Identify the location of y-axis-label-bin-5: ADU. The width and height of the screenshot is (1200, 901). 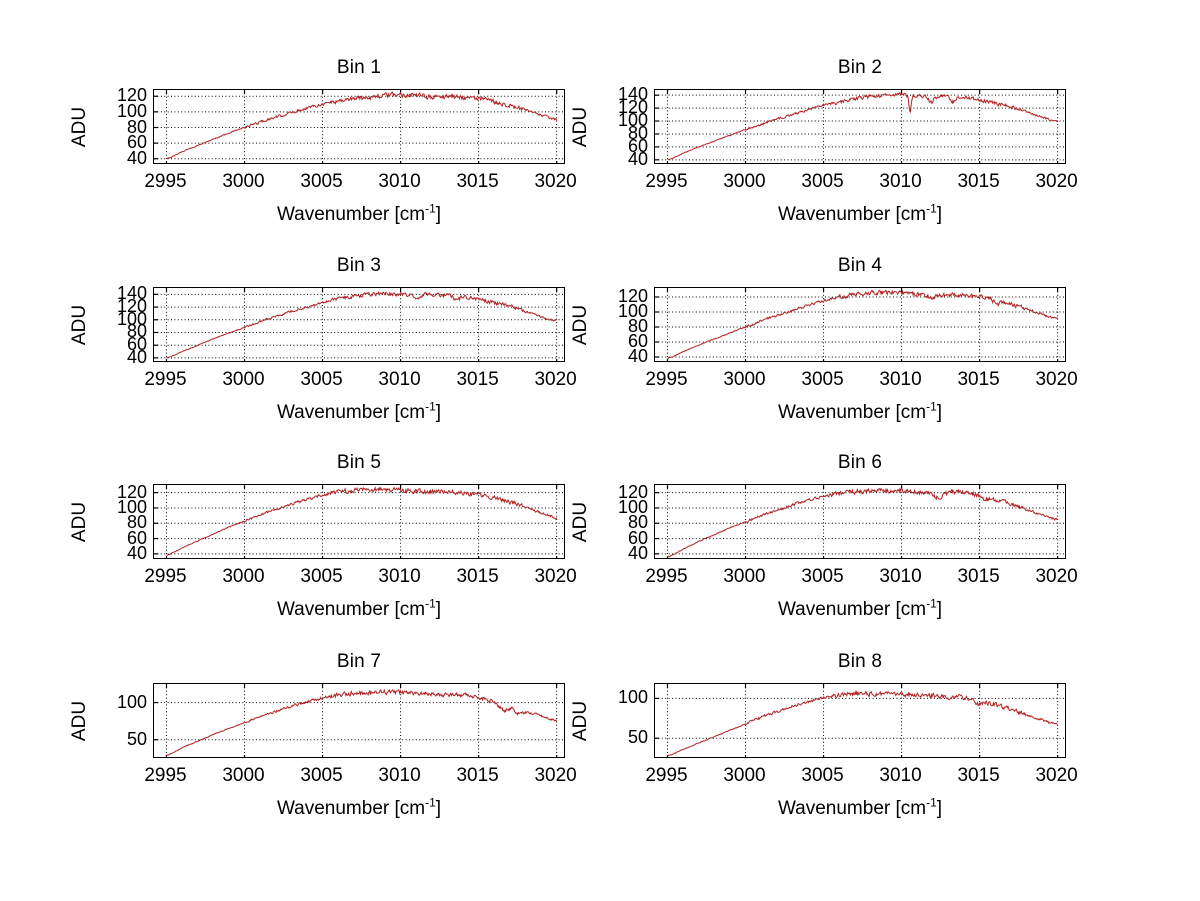
(79, 521).